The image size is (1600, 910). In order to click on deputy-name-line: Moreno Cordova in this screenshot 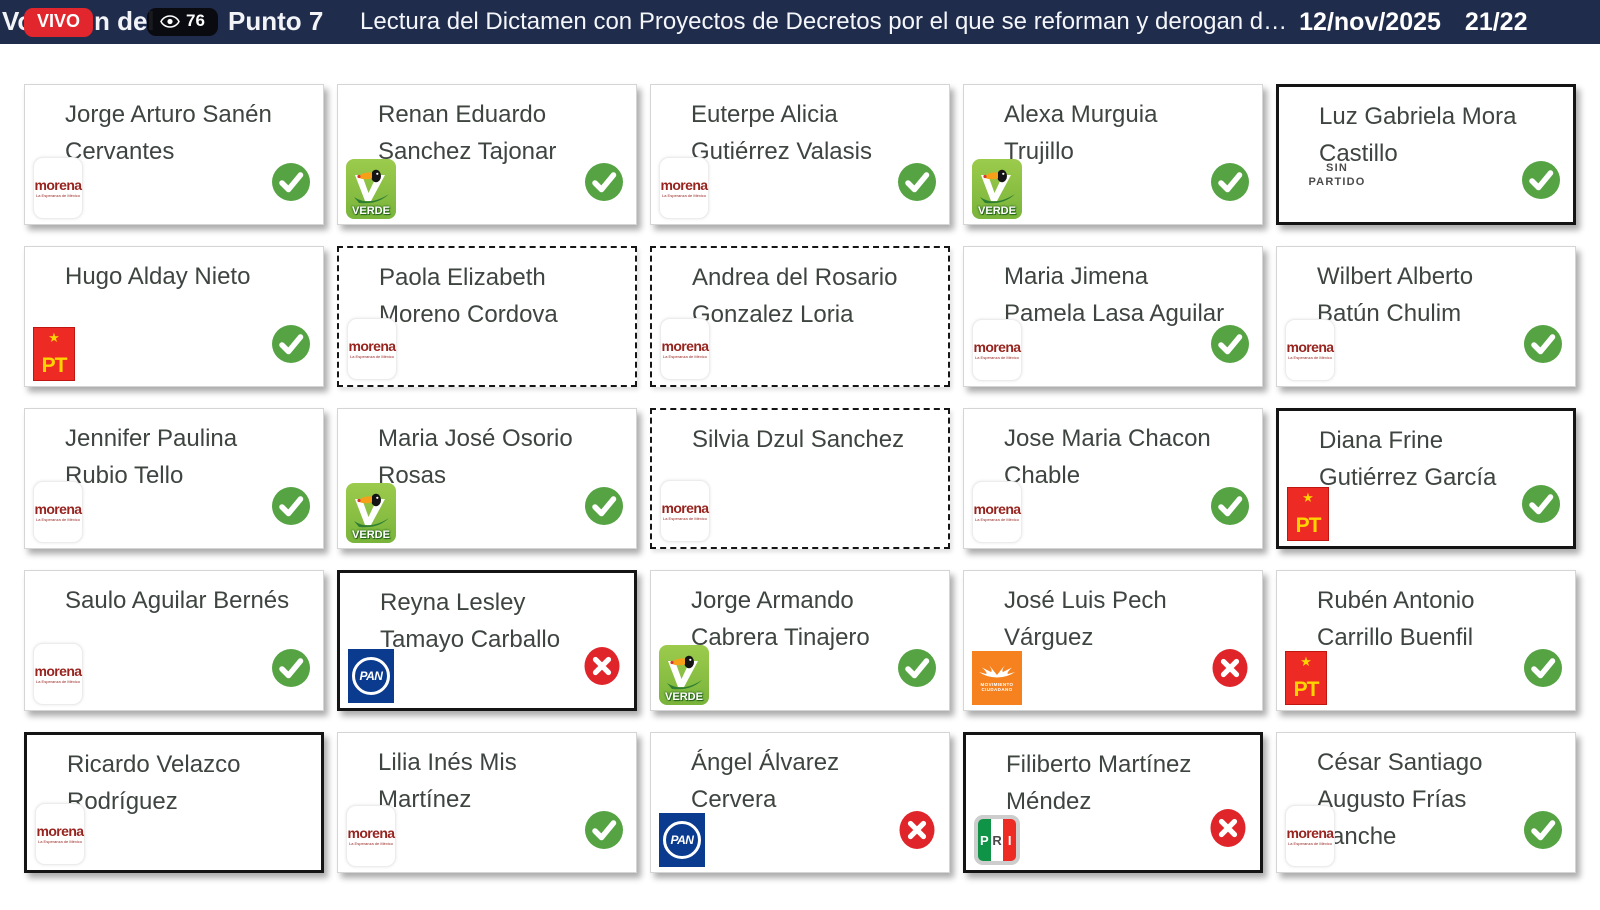, I will do `click(468, 314)`.